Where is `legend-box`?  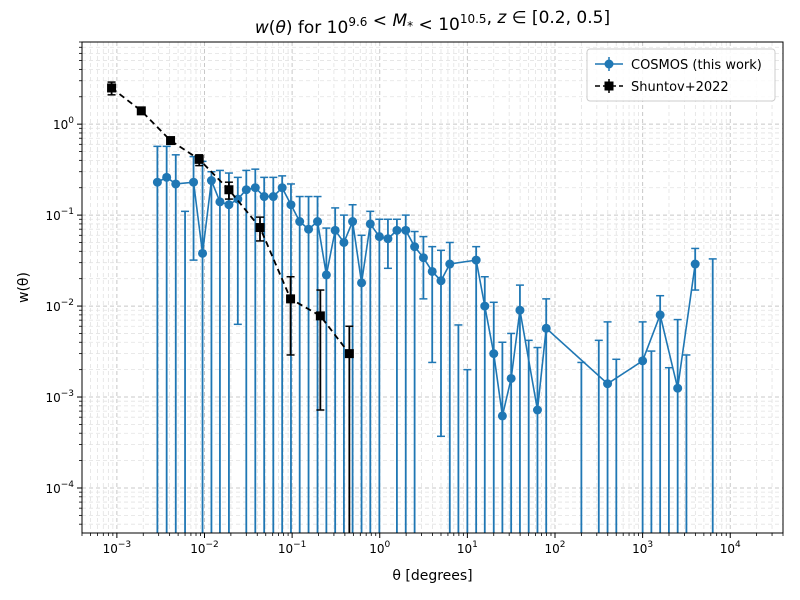 legend-box is located at coordinates (681, 75).